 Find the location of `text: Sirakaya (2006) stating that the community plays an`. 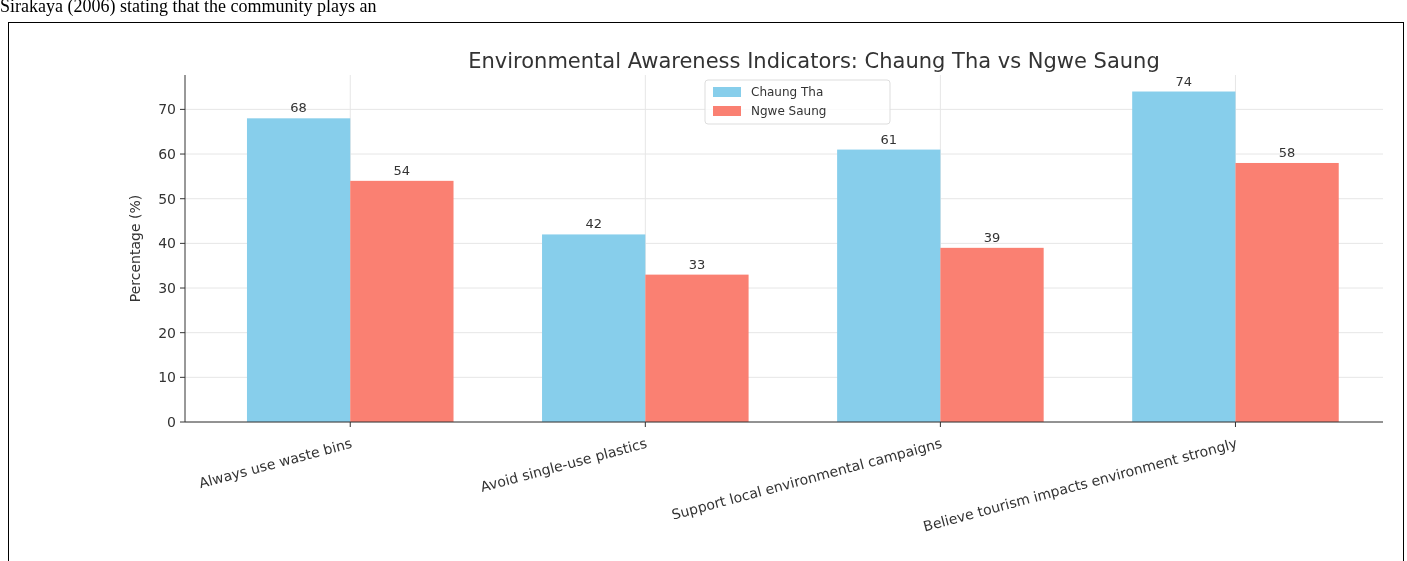

text: Sirakaya (2006) stating that the community plays an is located at coordinates (188, 8).